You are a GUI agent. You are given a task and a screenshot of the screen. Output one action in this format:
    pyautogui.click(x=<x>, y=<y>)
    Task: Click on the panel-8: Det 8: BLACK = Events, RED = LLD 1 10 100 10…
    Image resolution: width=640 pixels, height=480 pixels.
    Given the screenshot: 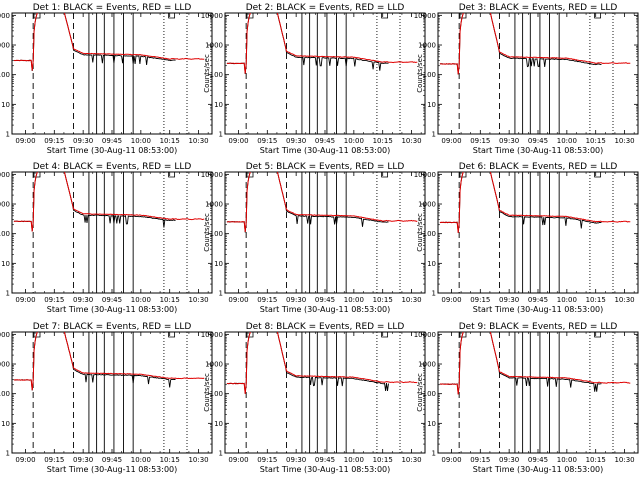 What is the action you would take?
    pyautogui.click(x=313, y=398)
    